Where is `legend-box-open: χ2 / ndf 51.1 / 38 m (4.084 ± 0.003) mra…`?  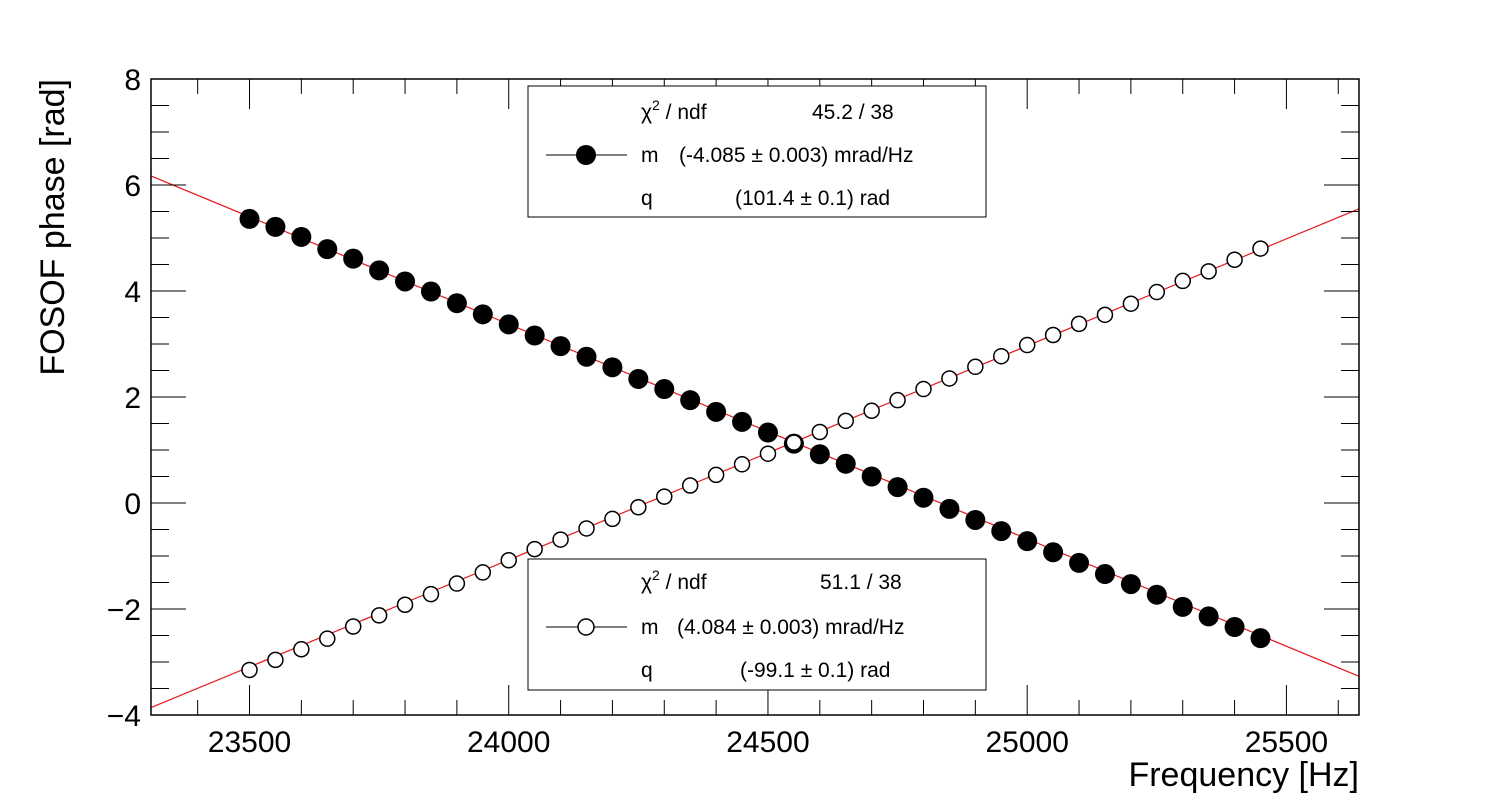
legend-box-open: χ2 / ndf 51.1 / 38 m (4.084 ± 0.003) mra… is located at coordinates (757, 624).